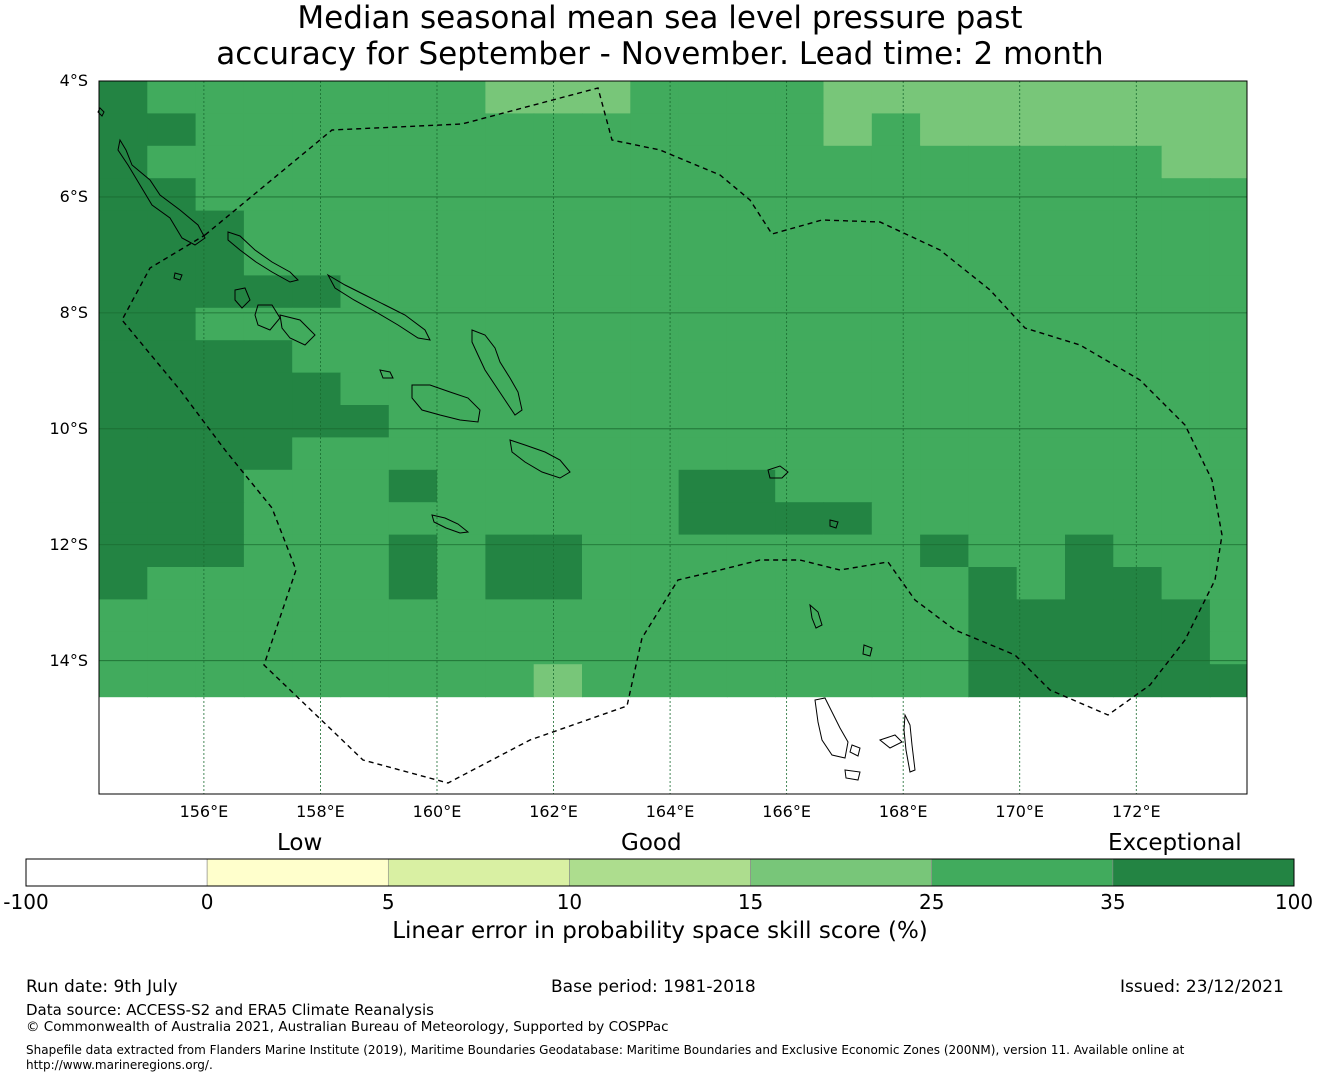 The image size is (1320, 1080). Describe the element at coordinates (378, 307) in the screenshot. I see `coastline-santa-isabel` at that location.